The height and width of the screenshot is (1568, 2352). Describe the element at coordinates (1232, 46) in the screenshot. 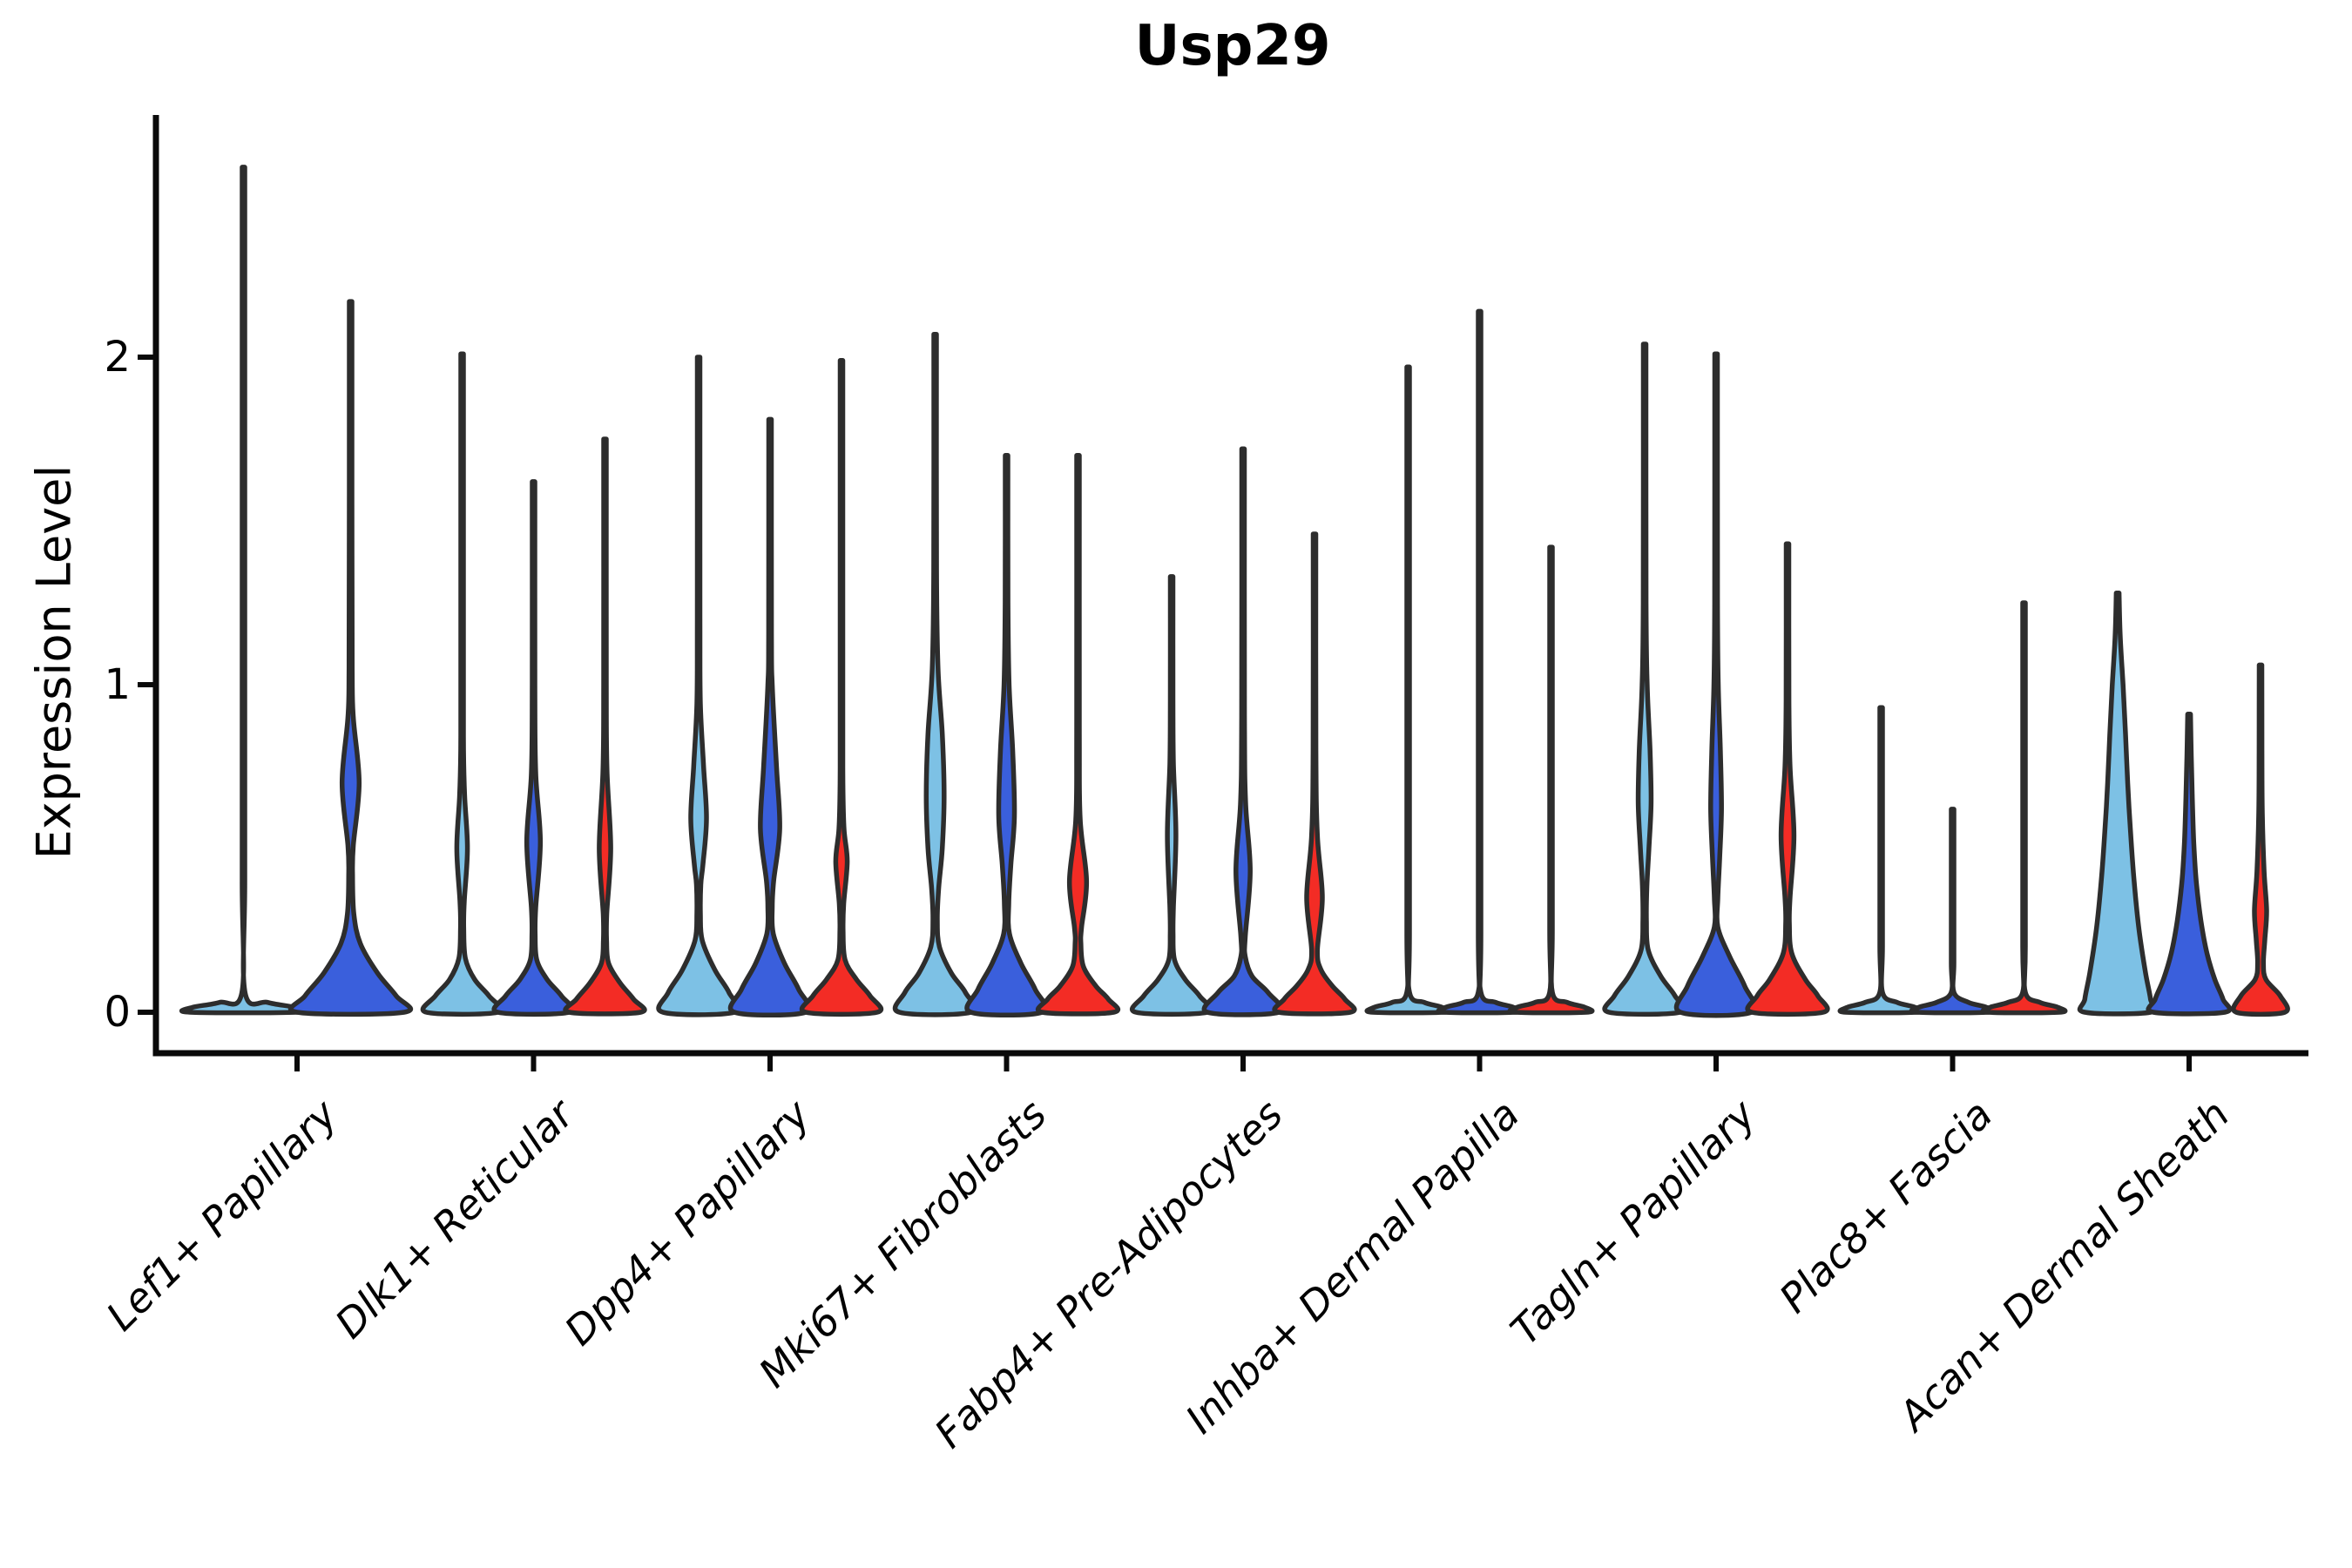

I see `chart-title: Usp29` at that location.